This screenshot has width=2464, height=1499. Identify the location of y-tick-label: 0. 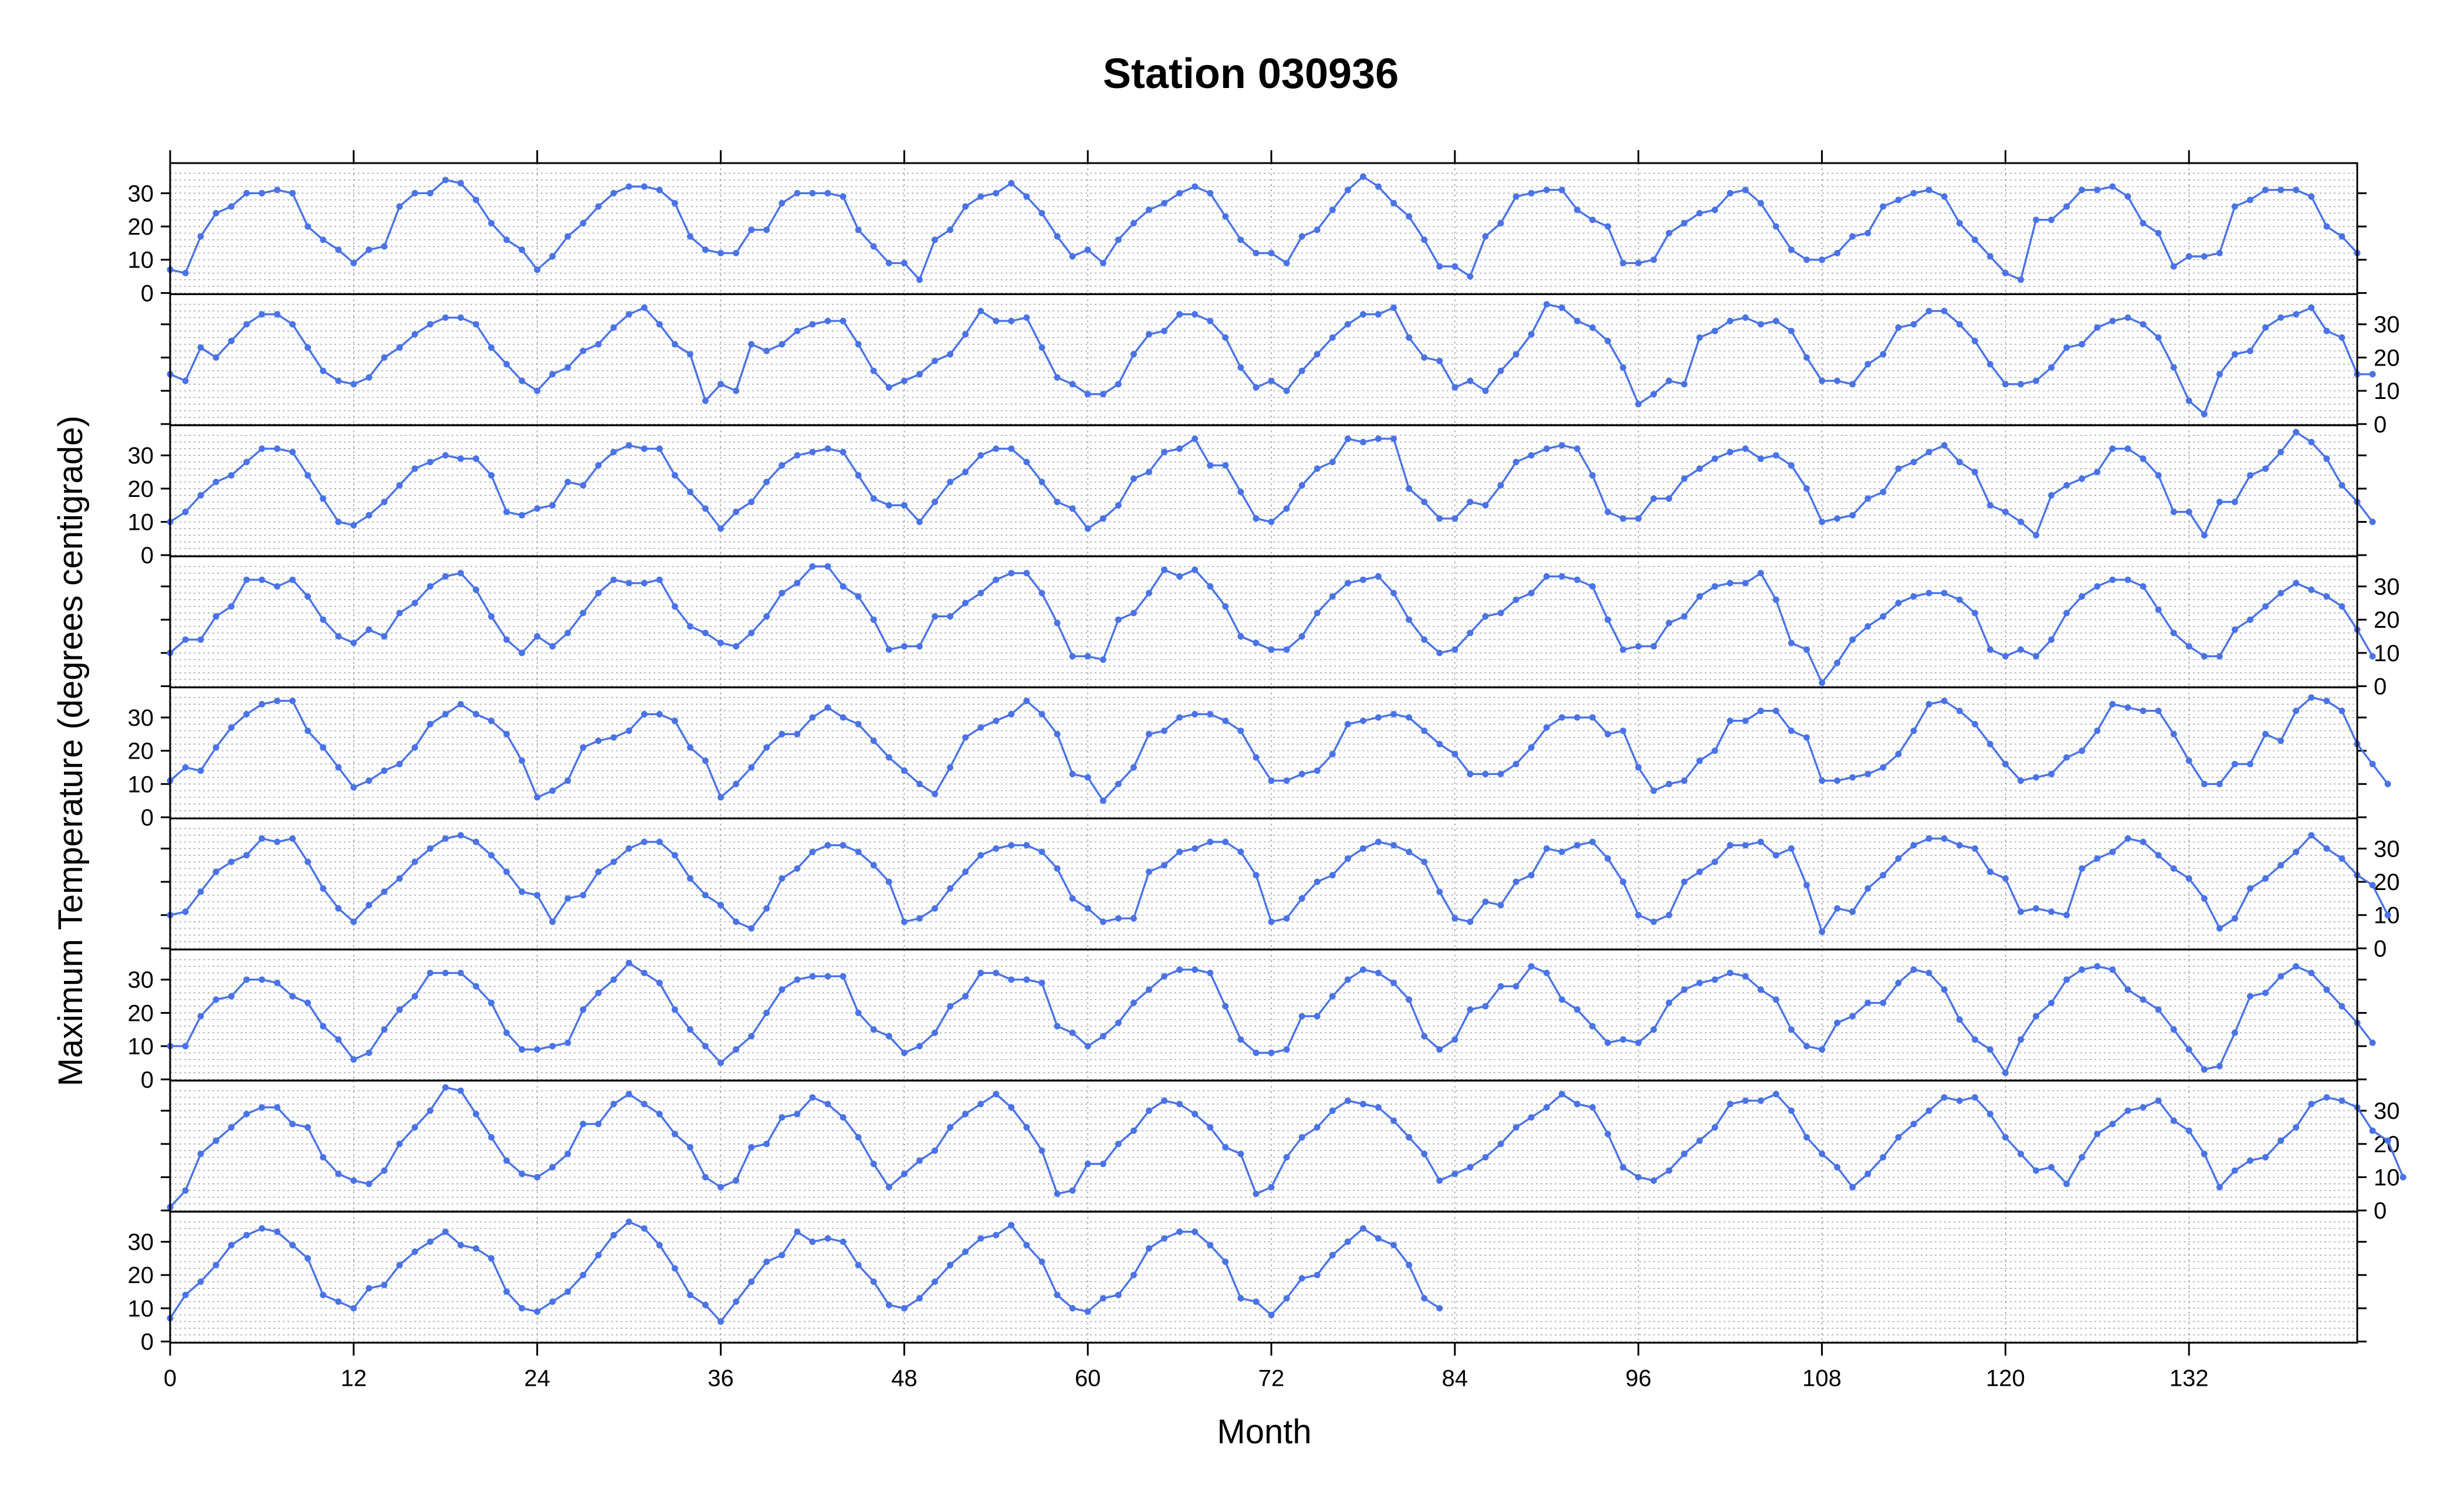
(147, 556).